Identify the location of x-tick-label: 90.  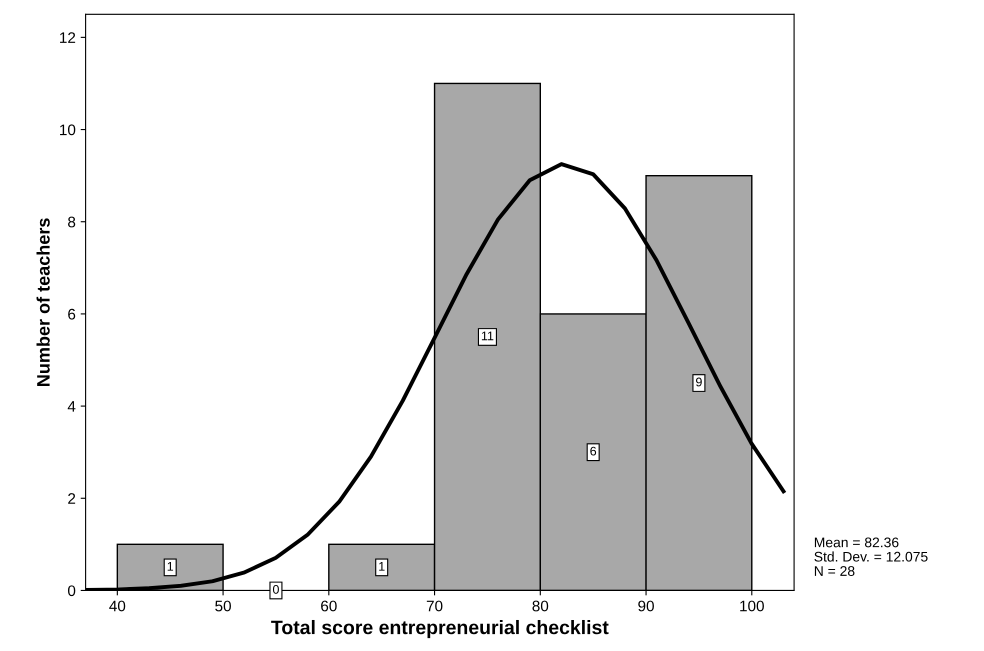
(646, 606).